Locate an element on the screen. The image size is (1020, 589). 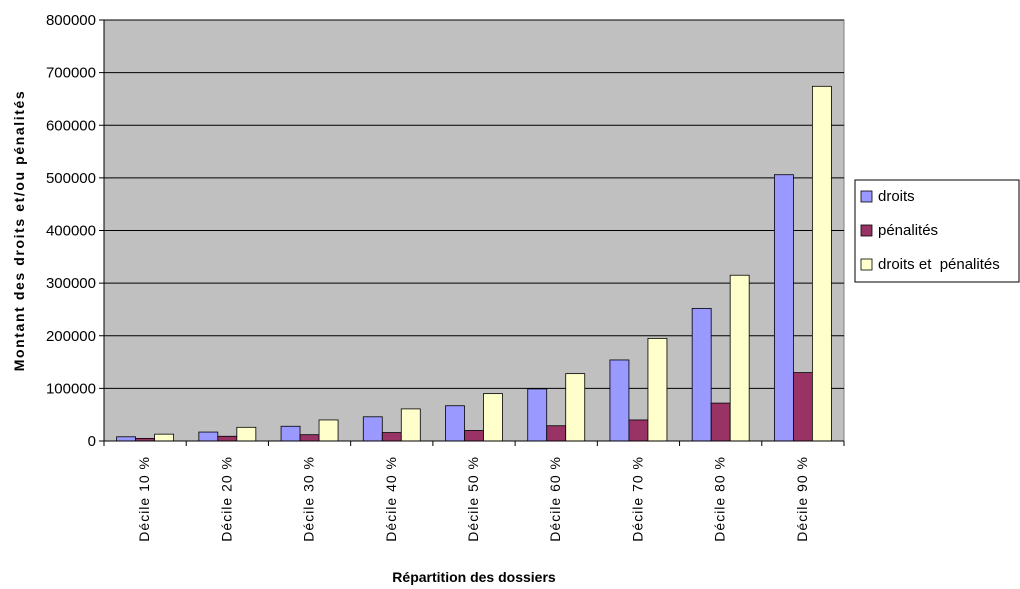
legend: droits pénalités droits et pénalités is located at coordinates (937, 231).